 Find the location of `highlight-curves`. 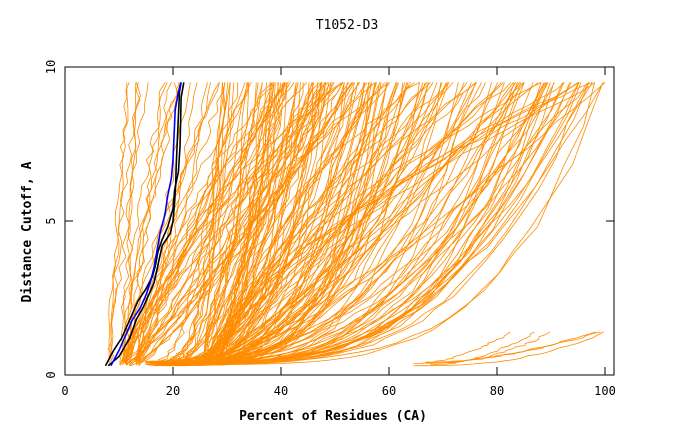

highlight-curves is located at coordinates (144, 224).